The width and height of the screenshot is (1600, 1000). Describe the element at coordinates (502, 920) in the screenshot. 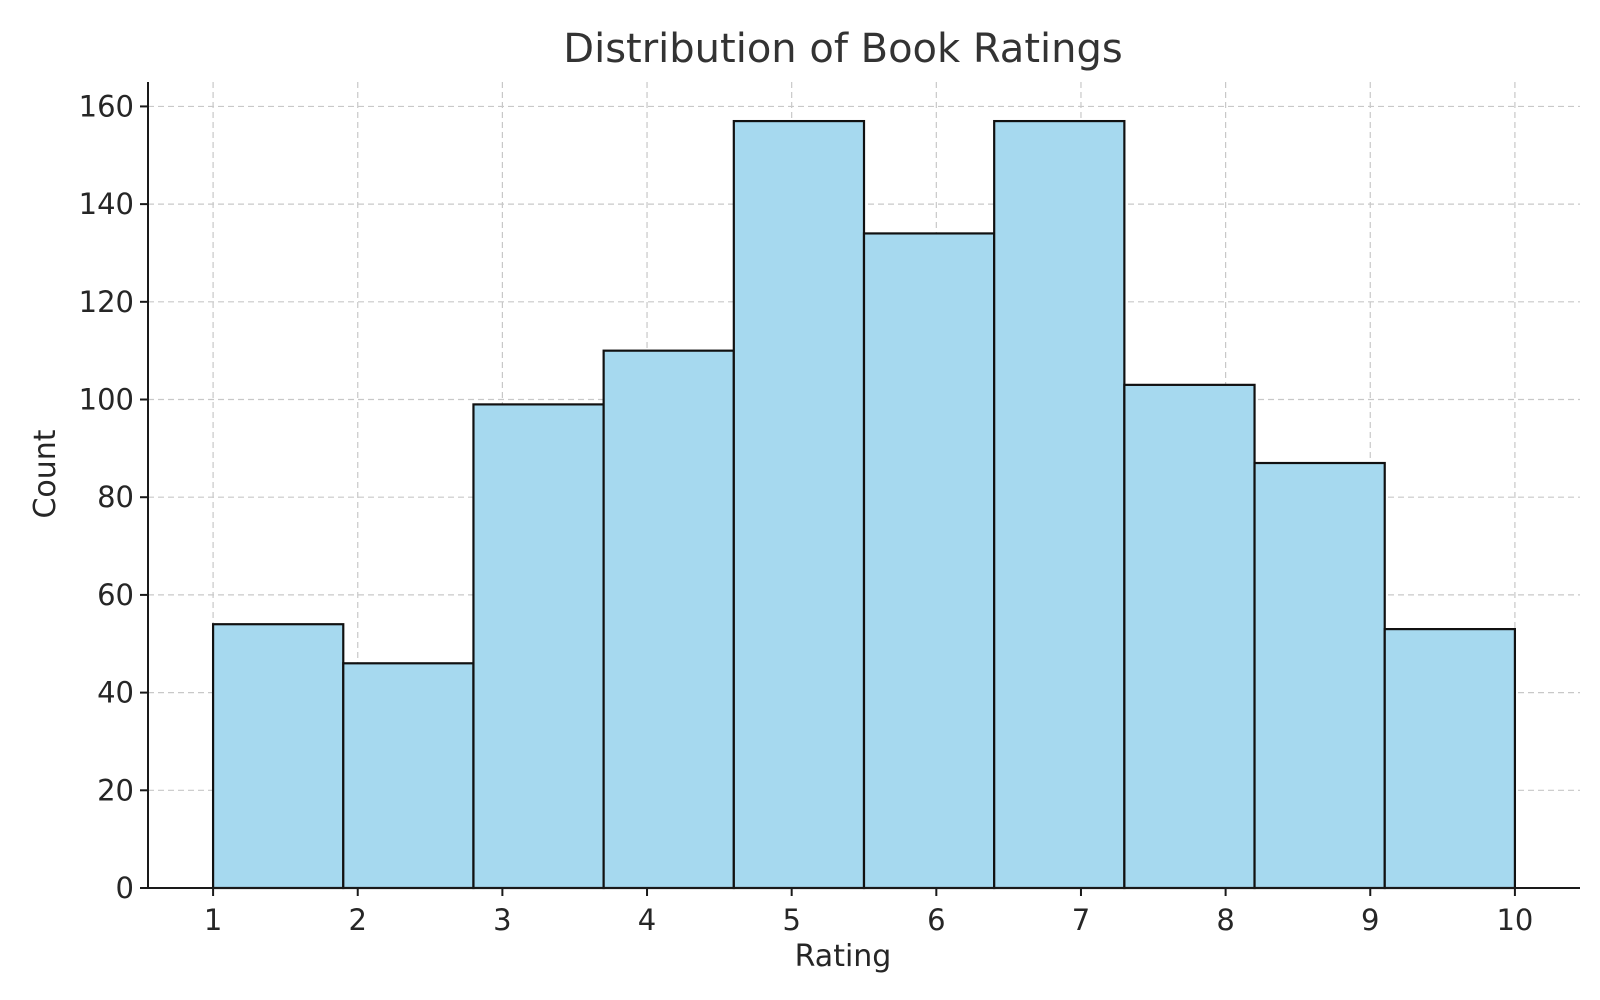

I see `x-tick-label: 3` at that location.